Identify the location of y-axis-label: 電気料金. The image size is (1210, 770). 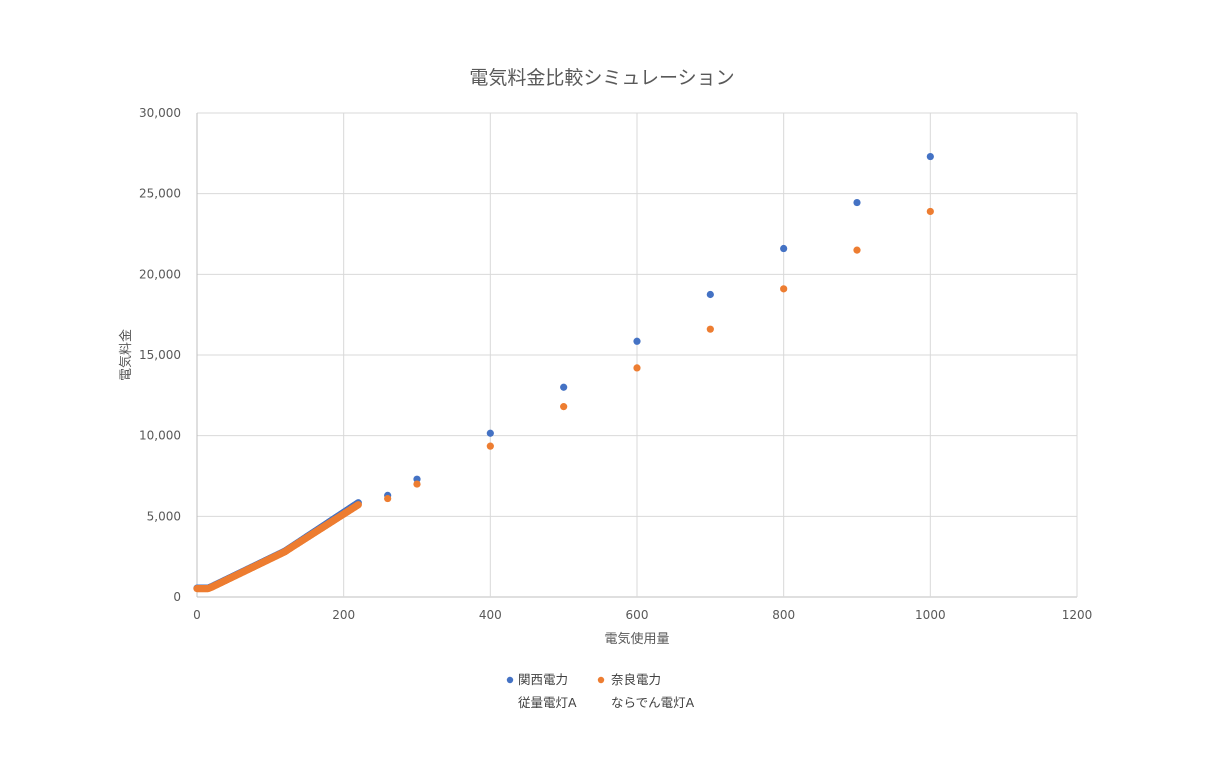
(126, 355).